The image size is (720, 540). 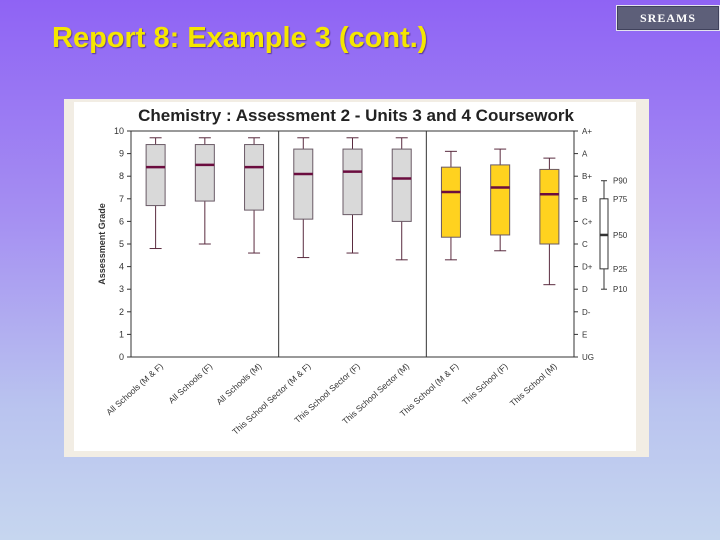 What do you see at coordinates (121, 244) in the screenshot?
I see `y-tick-label: 5` at bounding box center [121, 244].